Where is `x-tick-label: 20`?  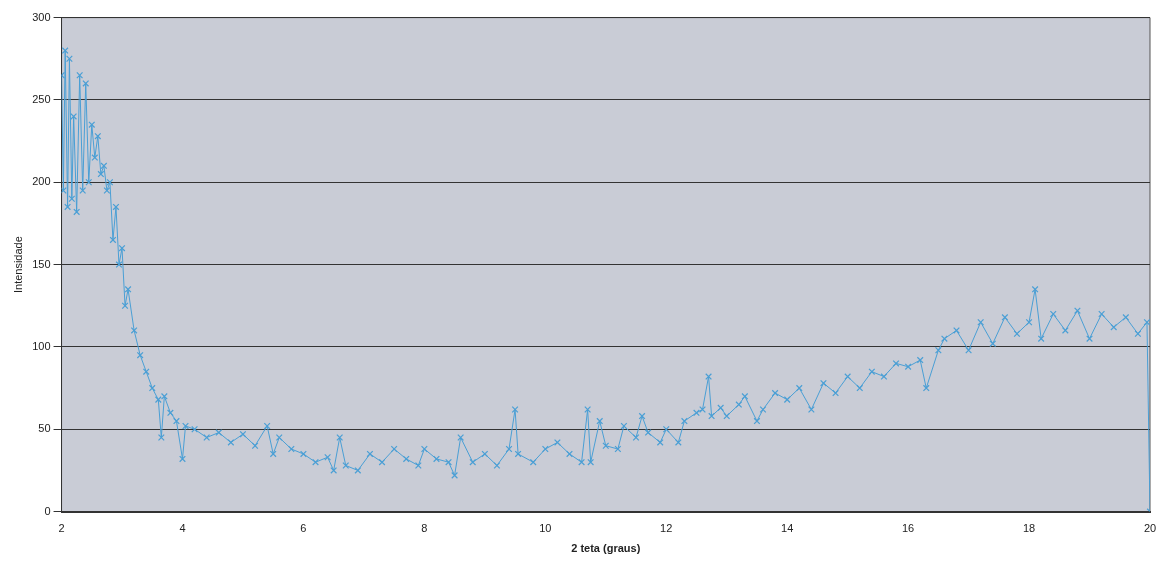
x-tick-label: 20 is located at coordinates (1150, 528).